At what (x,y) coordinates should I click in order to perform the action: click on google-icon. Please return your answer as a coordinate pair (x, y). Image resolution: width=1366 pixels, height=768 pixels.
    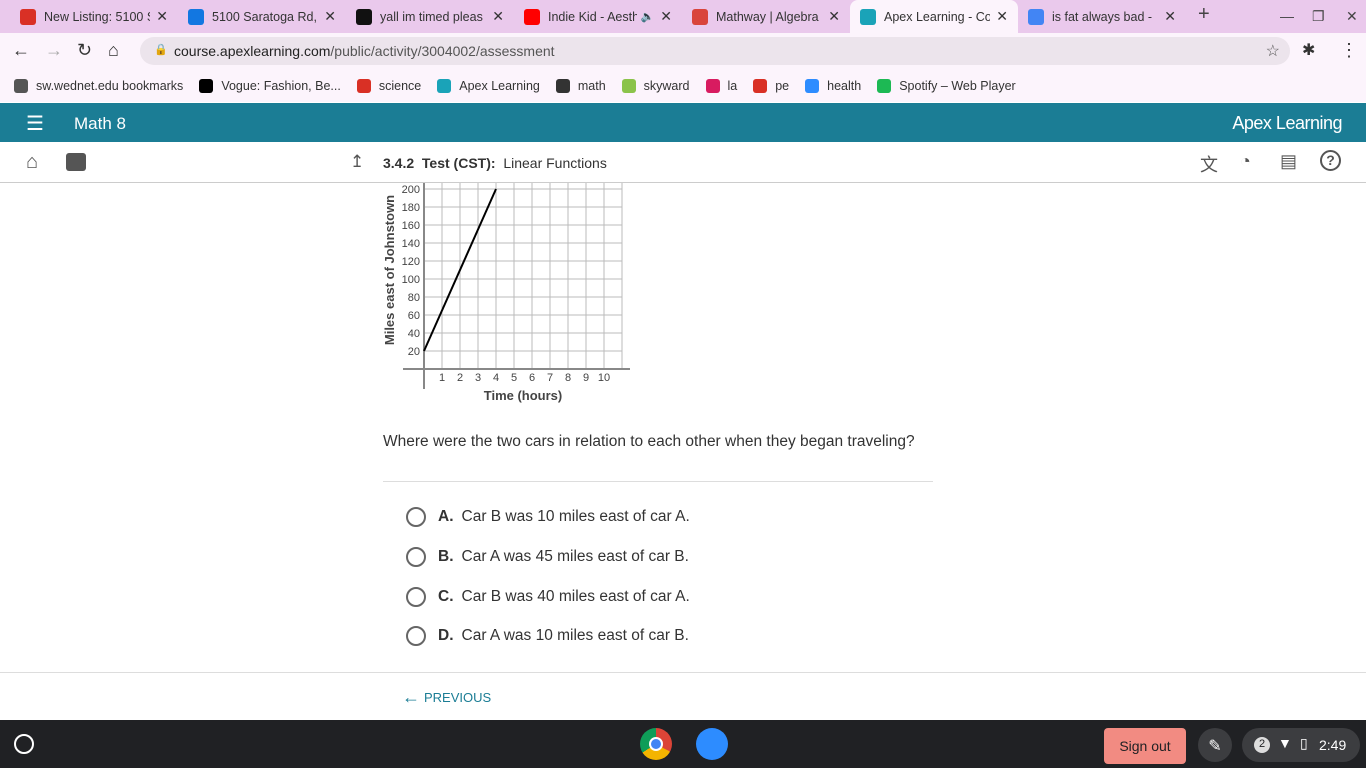
    Looking at the image, I should click on (1036, 16).